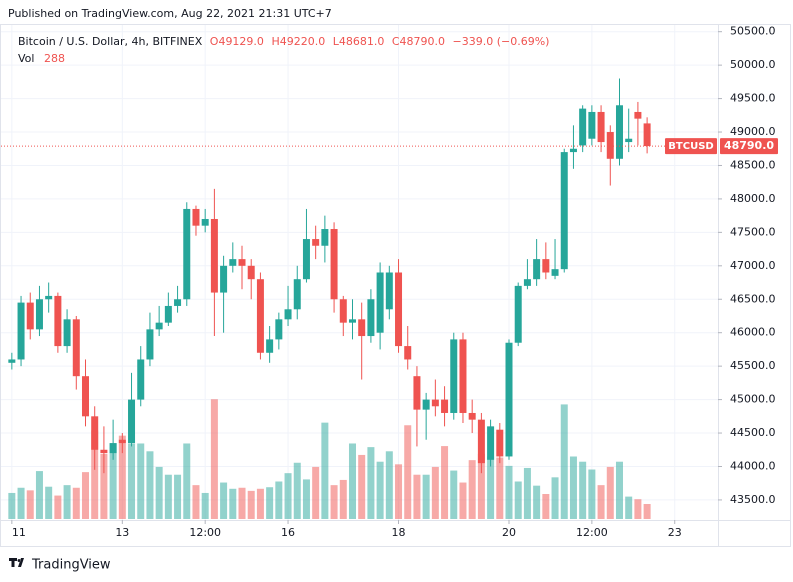  I want to click on close-label: C48790.0, so click(418, 41).